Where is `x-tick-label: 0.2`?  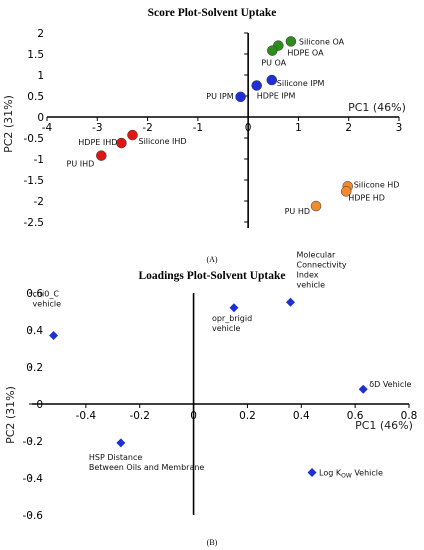
x-tick-label: 0.2 is located at coordinates (247, 416).